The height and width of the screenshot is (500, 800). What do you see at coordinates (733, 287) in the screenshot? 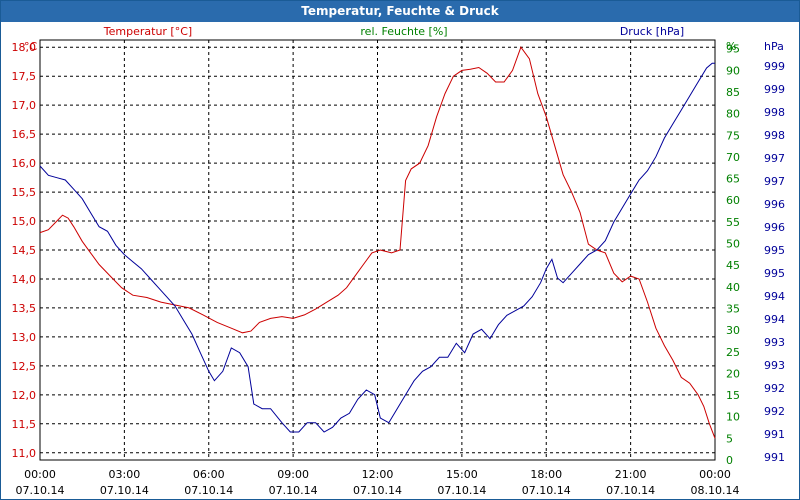
I see `humidity-tick-label: 40` at bounding box center [733, 287].